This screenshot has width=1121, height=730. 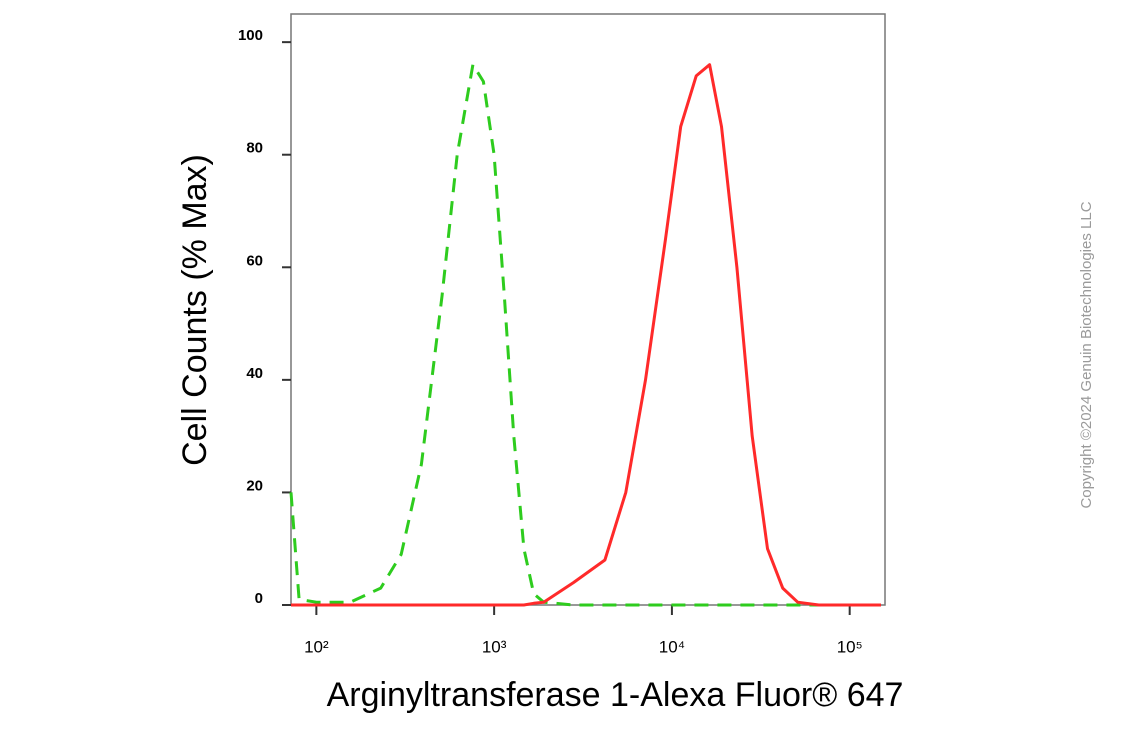 I want to click on x-tick-label: 10², so click(x=316, y=646).